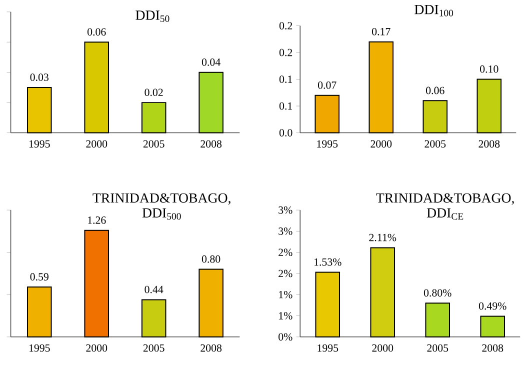  I want to click on data-label: 0.10, so click(489, 69).